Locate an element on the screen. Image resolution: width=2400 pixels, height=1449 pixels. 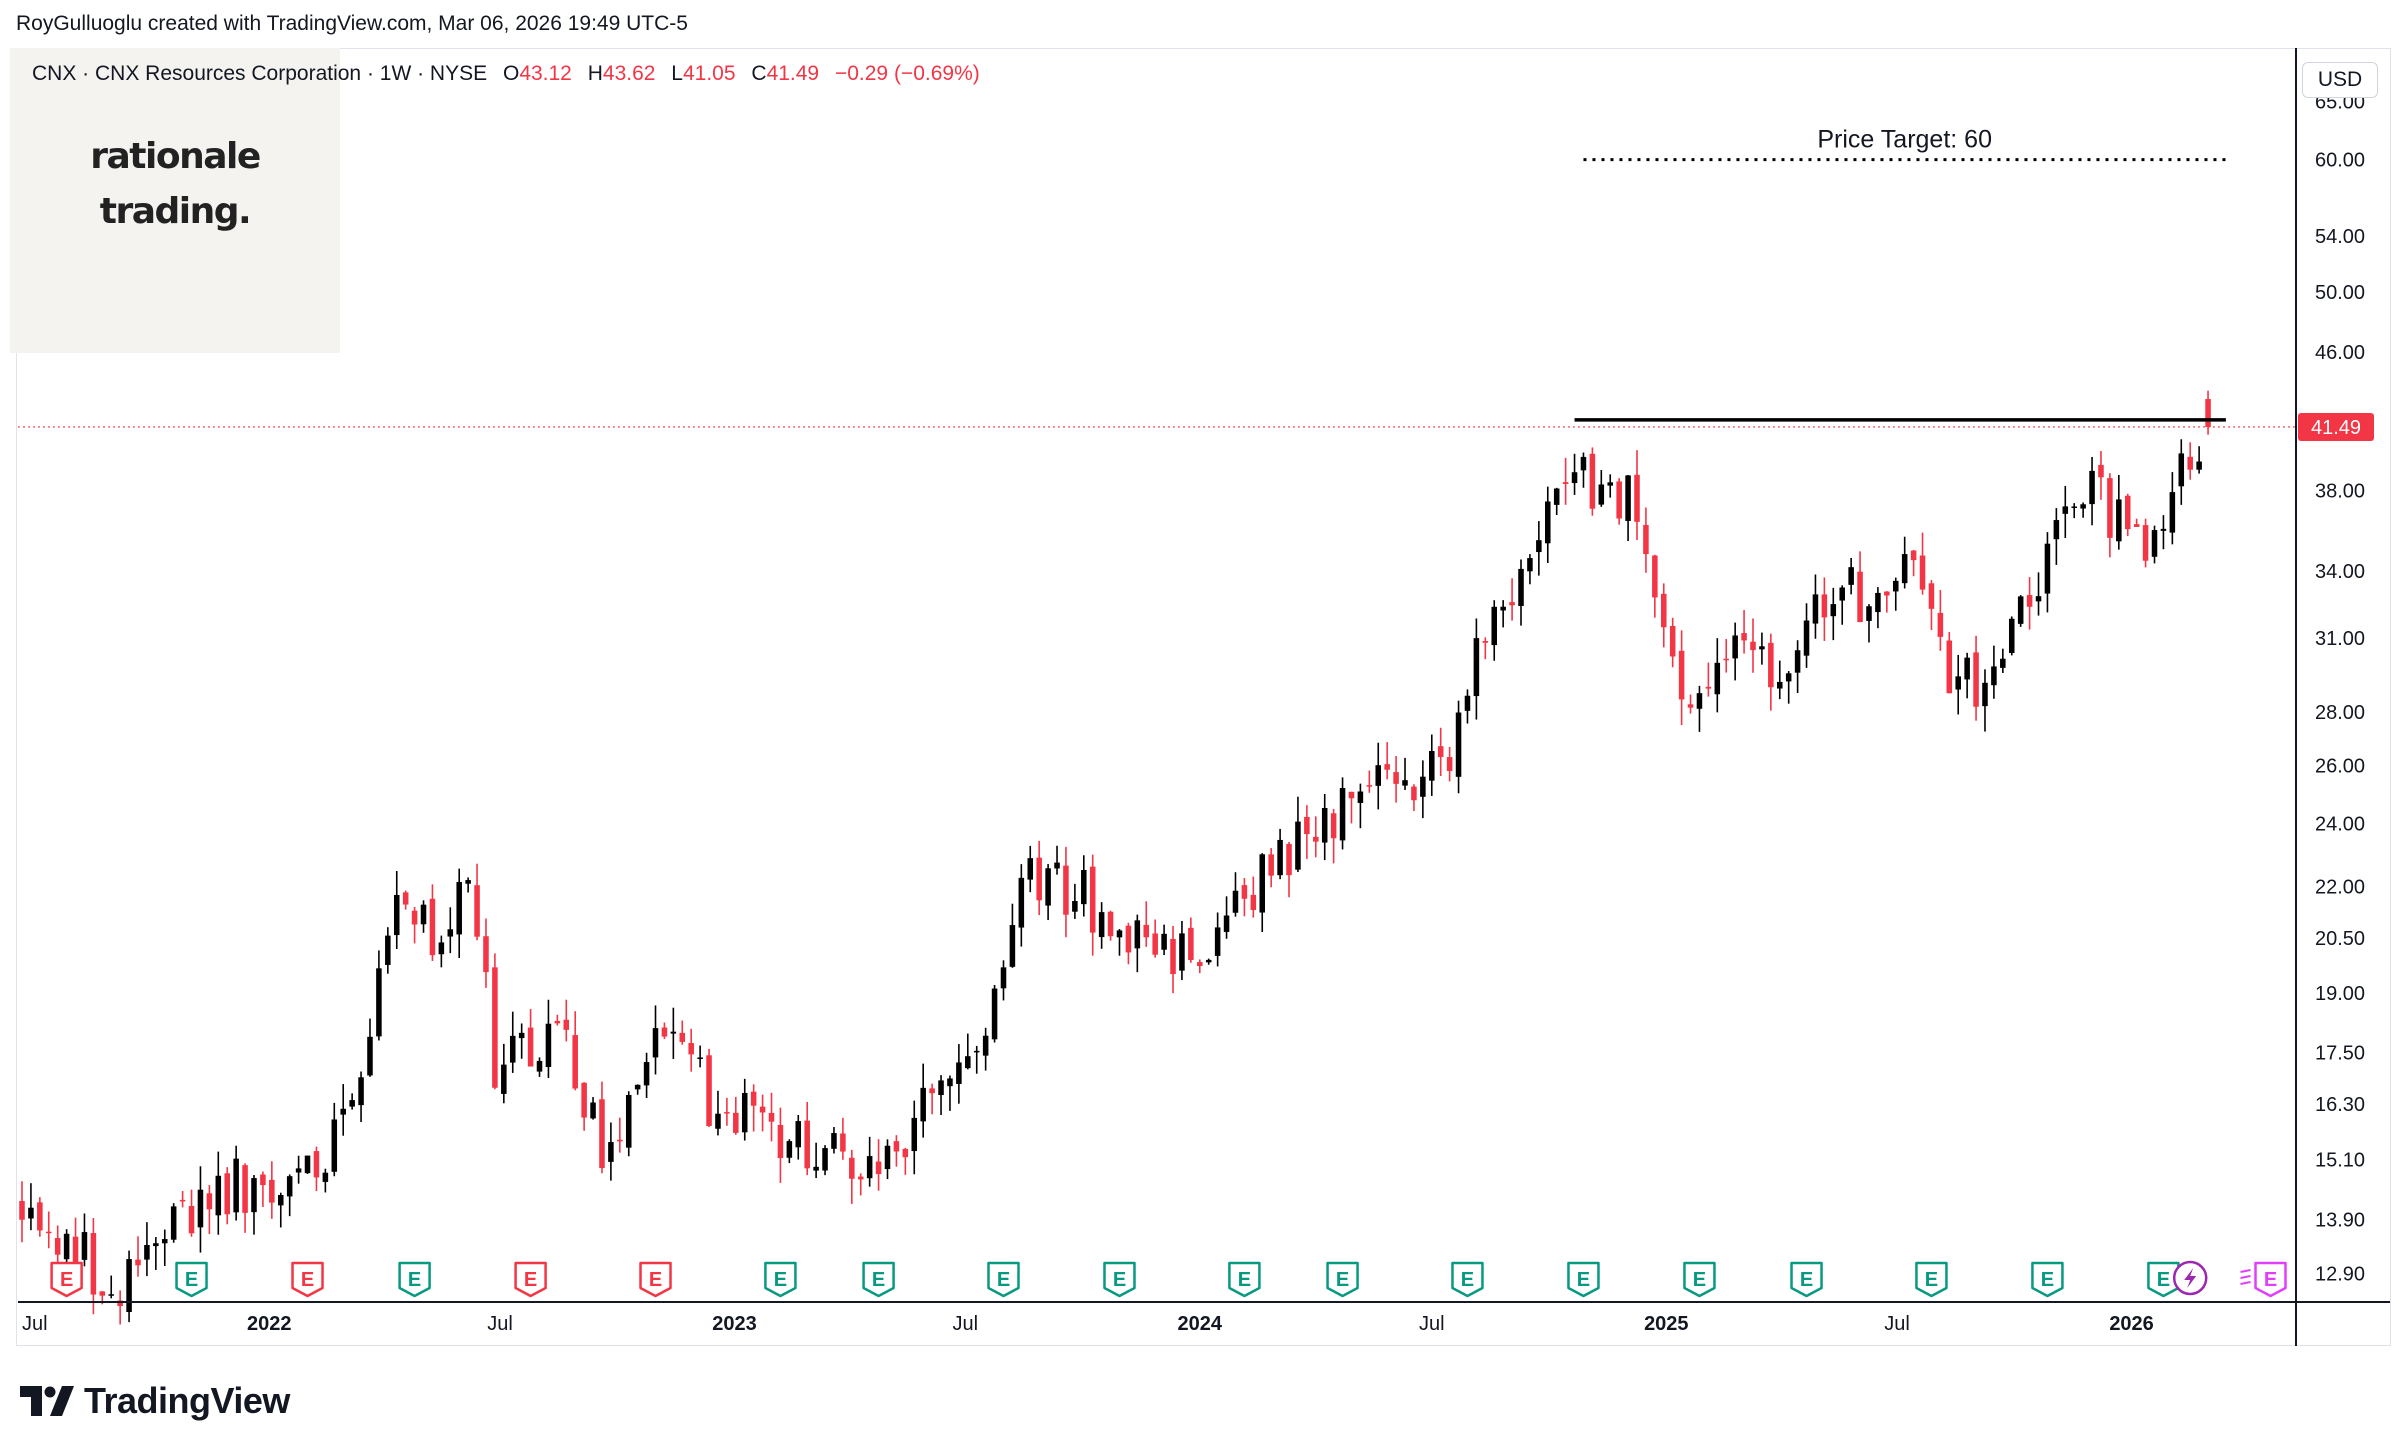
last-candle is located at coordinates (2208, 413).